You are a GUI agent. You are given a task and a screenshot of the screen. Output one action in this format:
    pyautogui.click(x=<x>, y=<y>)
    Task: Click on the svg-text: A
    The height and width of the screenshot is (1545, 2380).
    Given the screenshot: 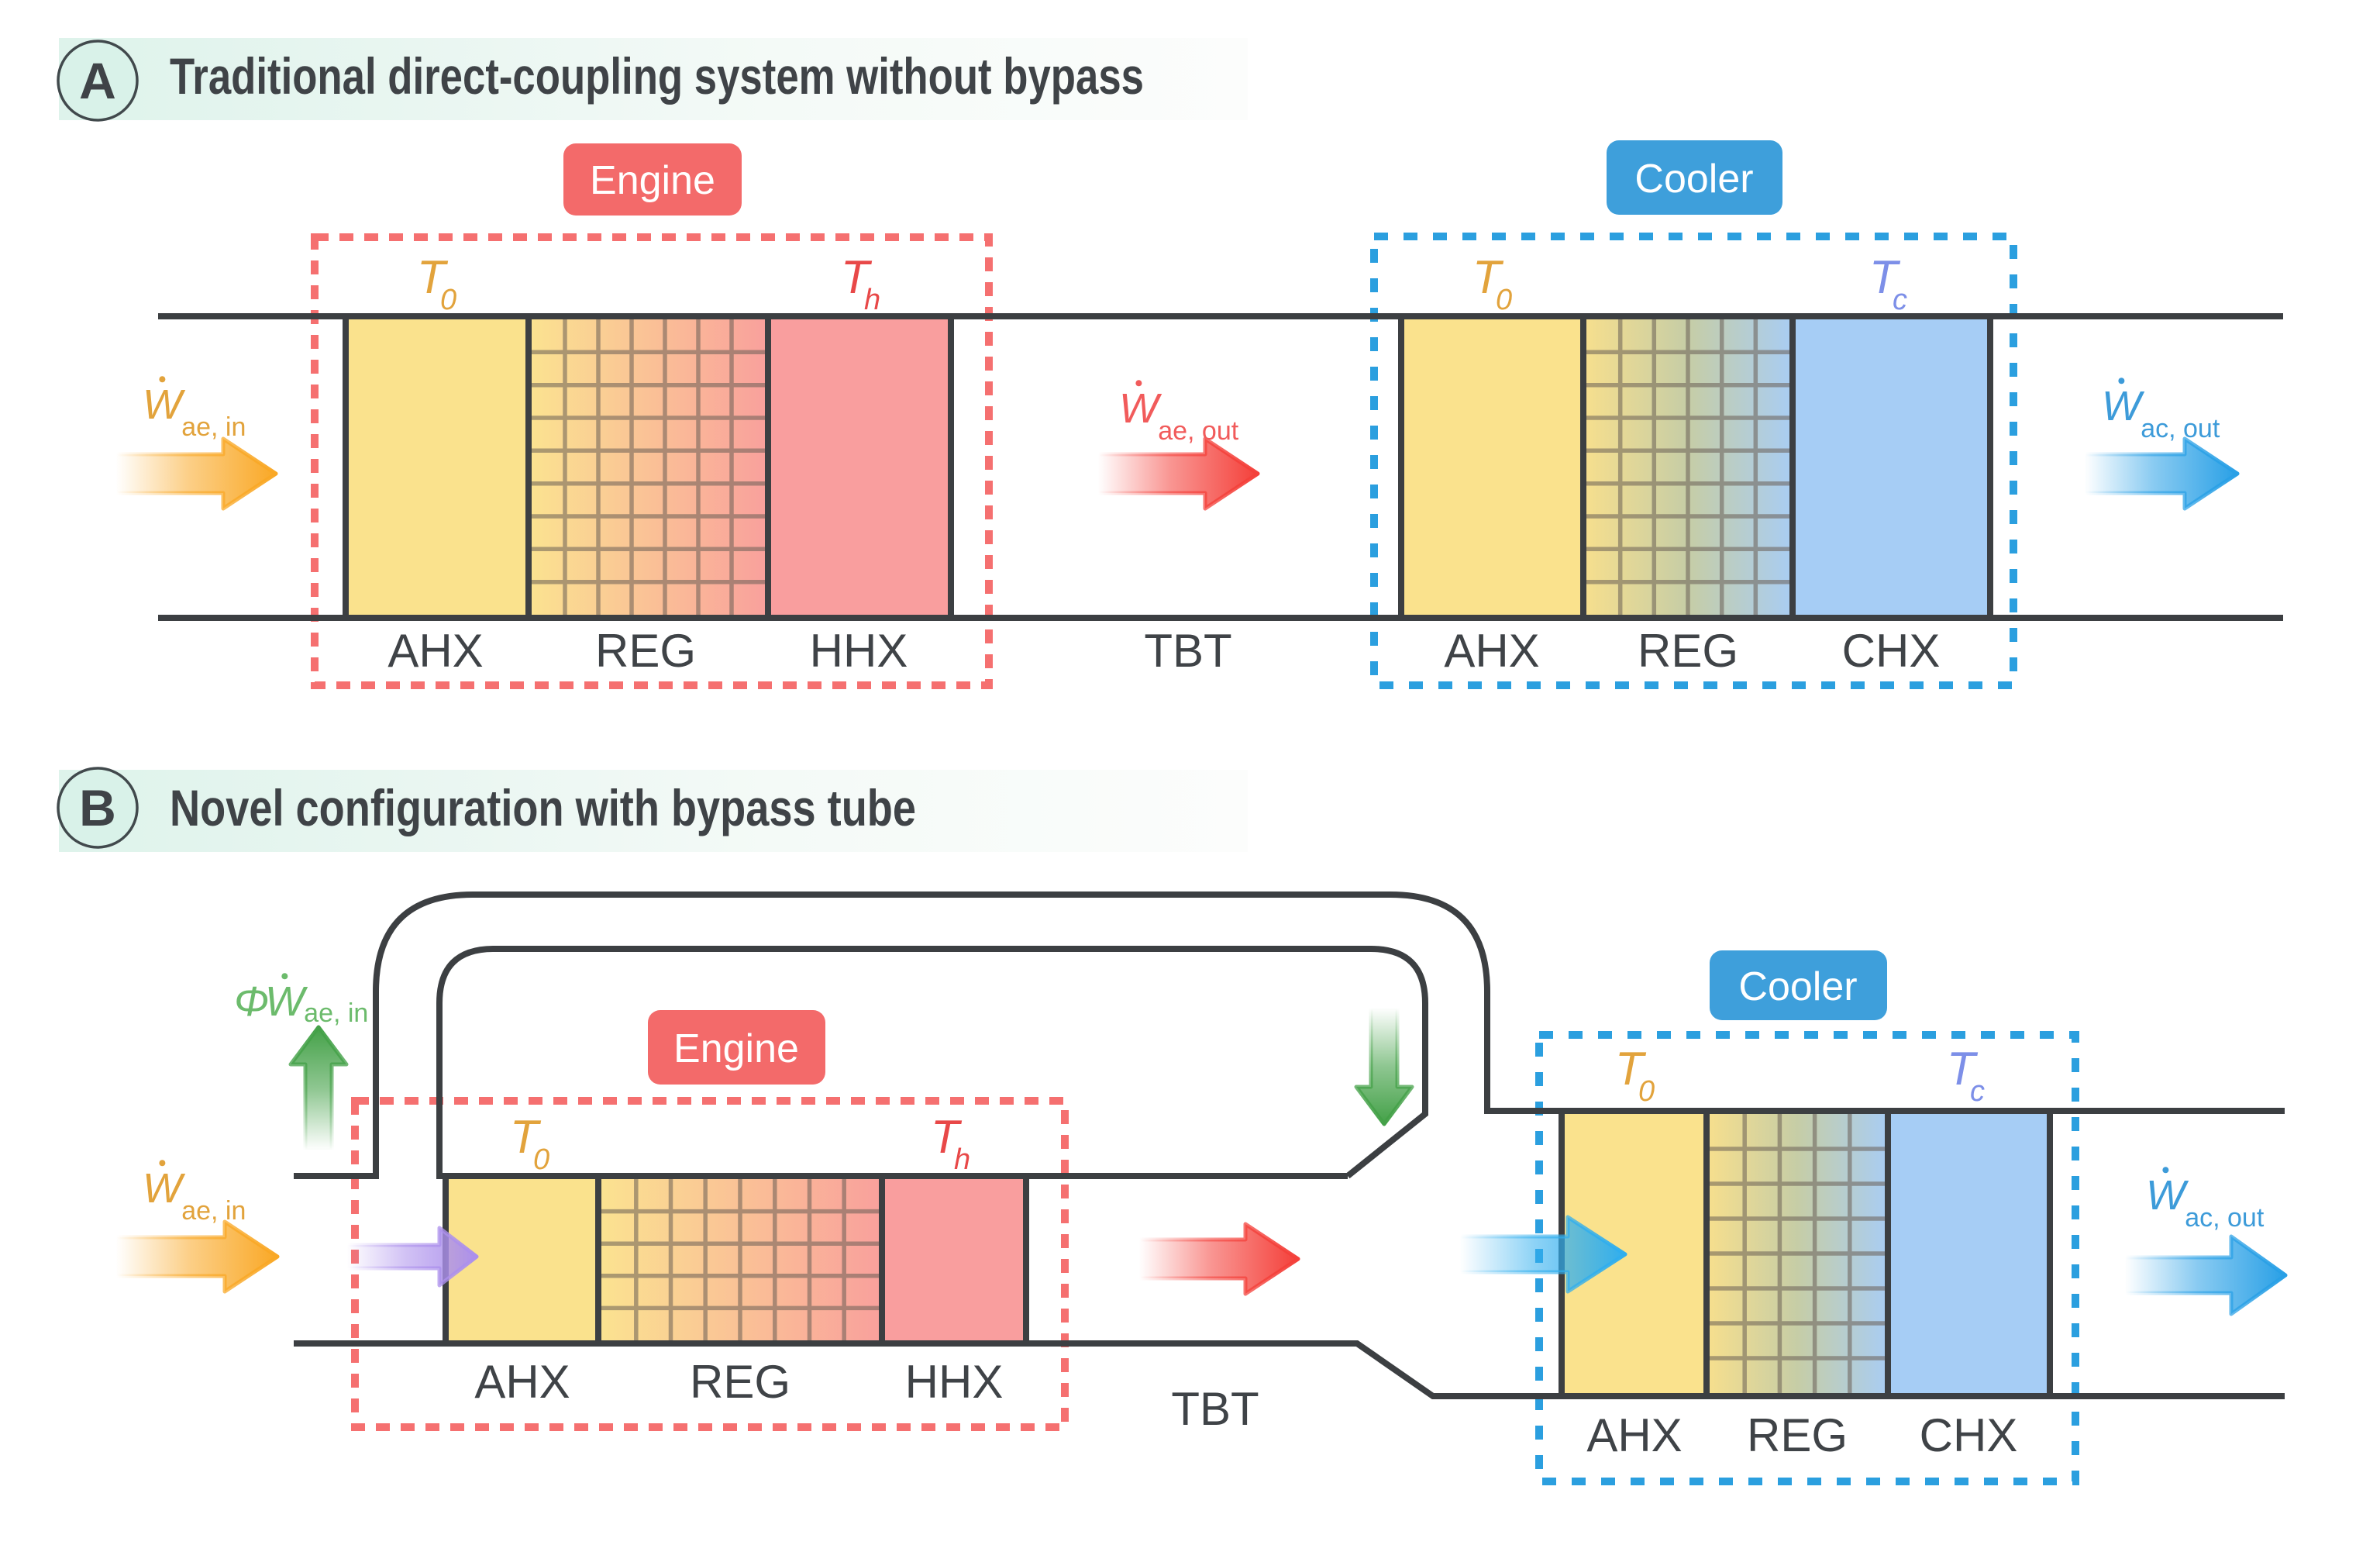 What is the action you would take?
    pyautogui.click(x=98, y=81)
    